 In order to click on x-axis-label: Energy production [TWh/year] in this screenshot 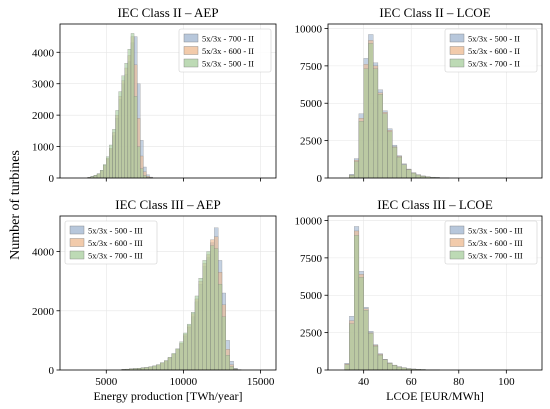, I will do `click(167, 396)`.